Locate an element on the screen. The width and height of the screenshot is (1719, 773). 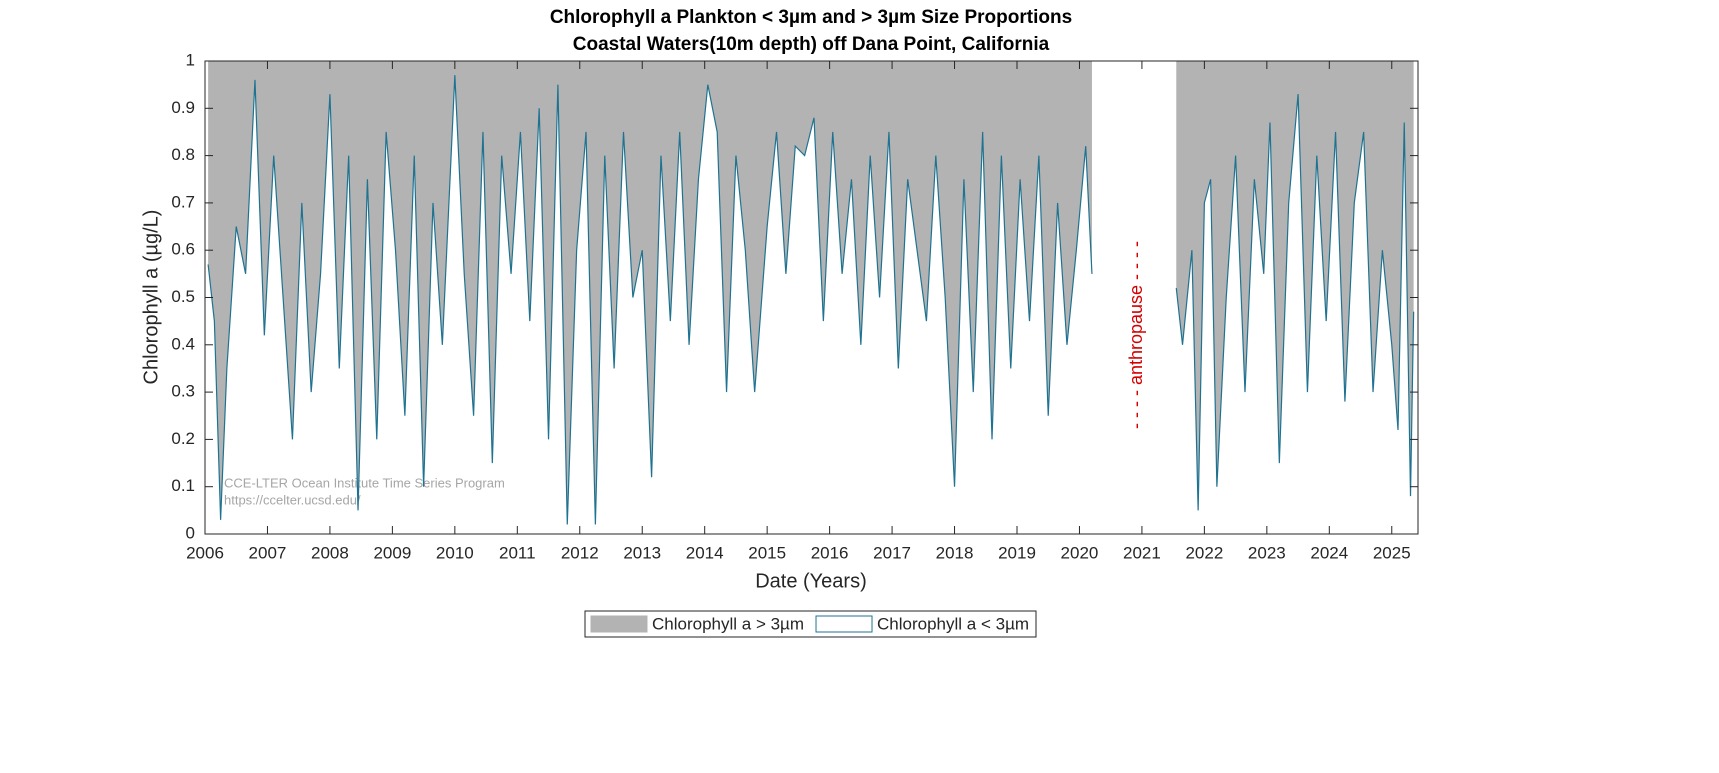
y-tick-label: 1 is located at coordinates (190, 59).